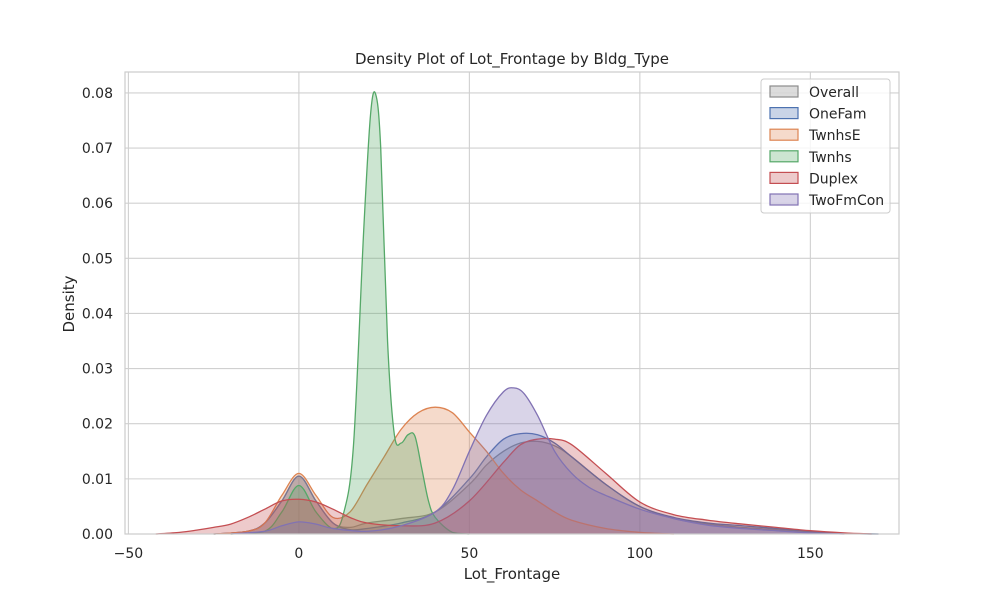 This screenshot has height=600, width=1000. Describe the element at coordinates (69, 303) in the screenshot. I see `y-axis-title: Density` at that location.